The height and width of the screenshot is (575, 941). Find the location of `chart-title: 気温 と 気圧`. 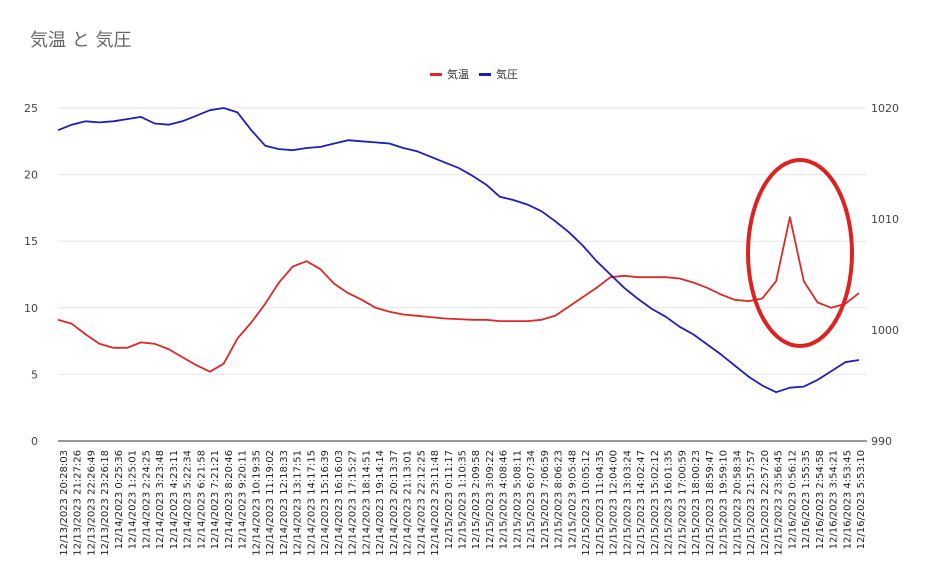

chart-title: 気温 と 気圧 is located at coordinates (81, 40).